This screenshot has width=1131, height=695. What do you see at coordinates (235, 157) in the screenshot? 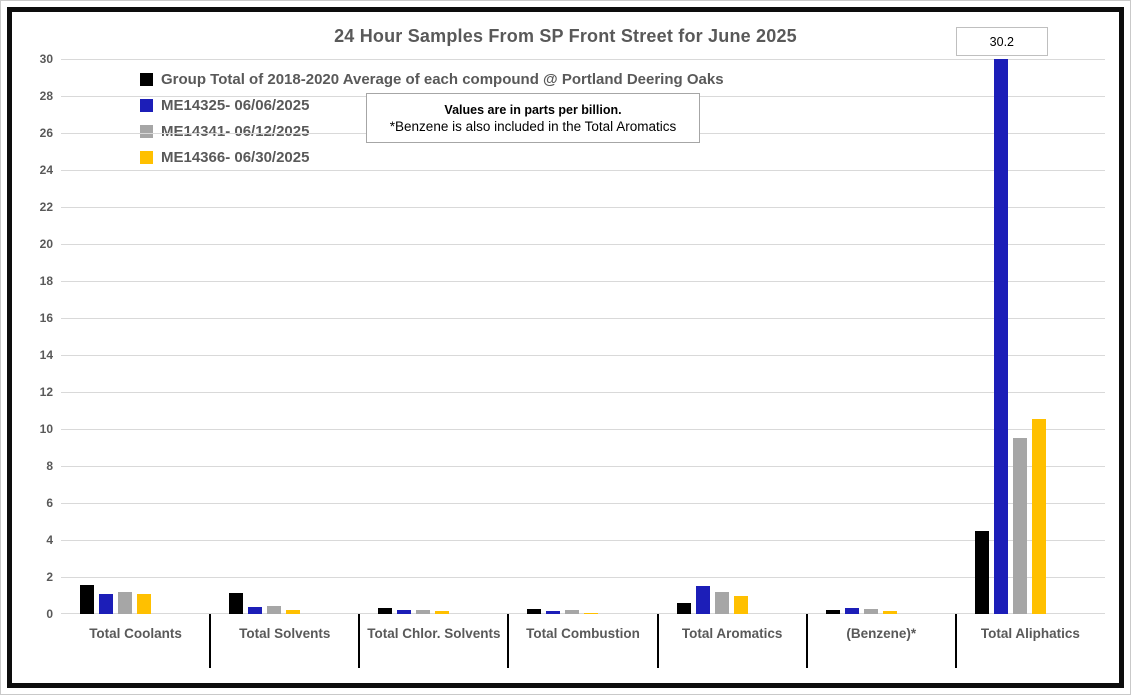
I see `legend-label: ME14366- 06/30/2025` at bounding box center [235, 157].